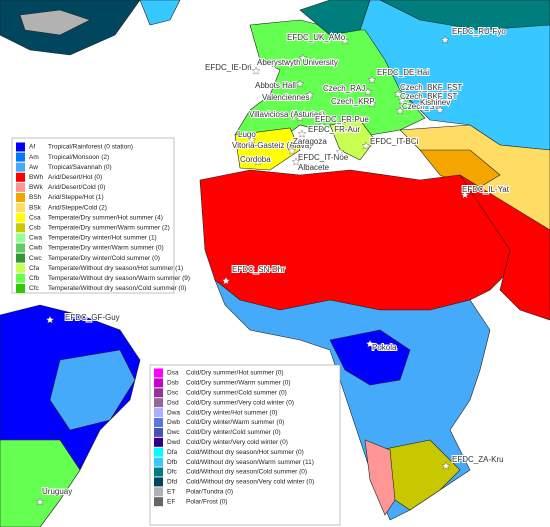 The image size is (550, 527). Describe the element at coordinates (75, 177) in the screenshot. I see `legend-name: Arid/Desert/Hot (0)` at that location.